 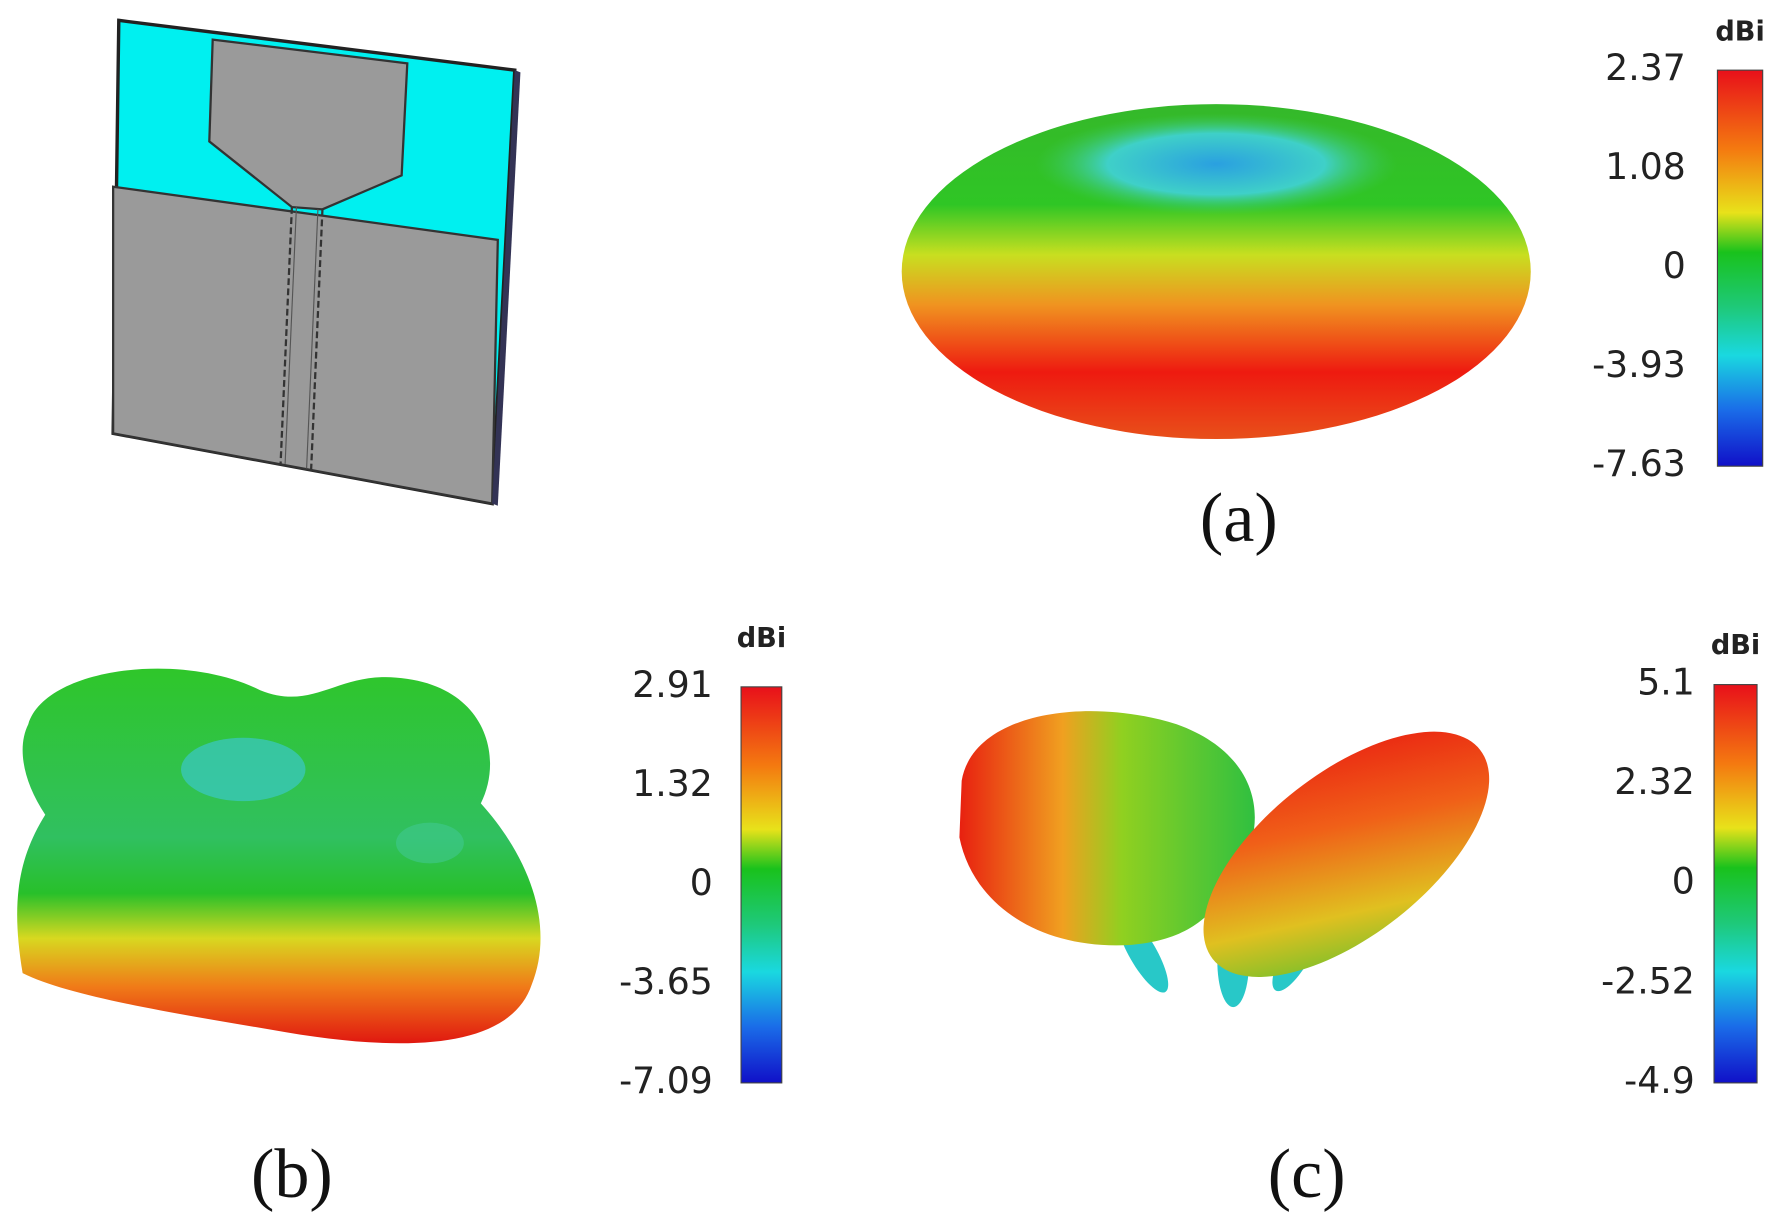 I want to click on colorbar-tick-label: 2.32, so click(x=1654, y=781).